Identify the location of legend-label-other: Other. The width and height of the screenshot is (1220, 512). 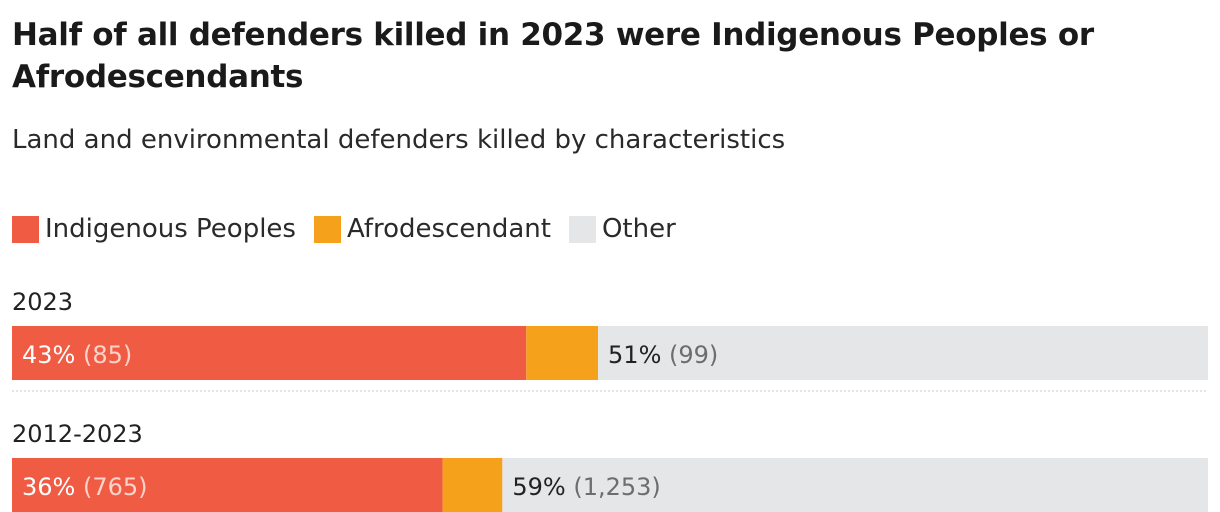
(638, 229).